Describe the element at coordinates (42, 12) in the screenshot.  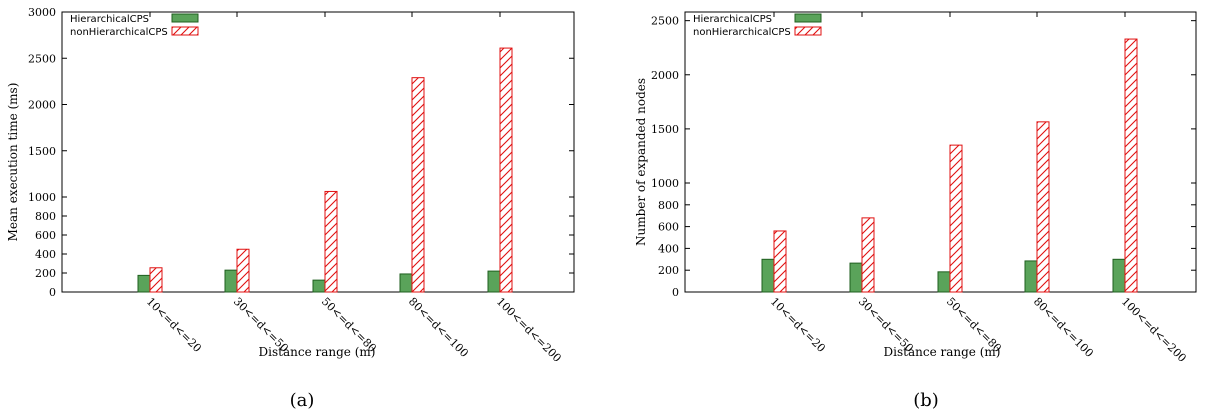
I see `y-tick-label: 3000` at that location.